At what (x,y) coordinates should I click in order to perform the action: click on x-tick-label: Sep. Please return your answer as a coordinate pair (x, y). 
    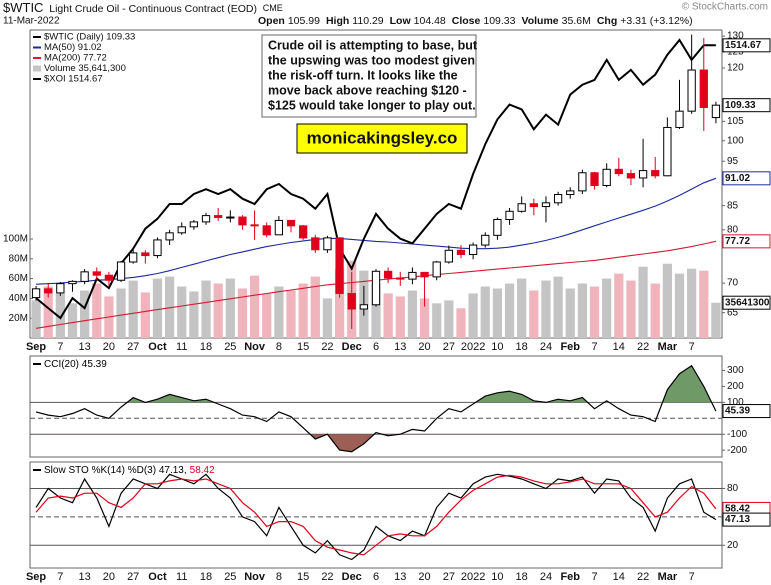
    Looking at the image, I should click on (36, 347).